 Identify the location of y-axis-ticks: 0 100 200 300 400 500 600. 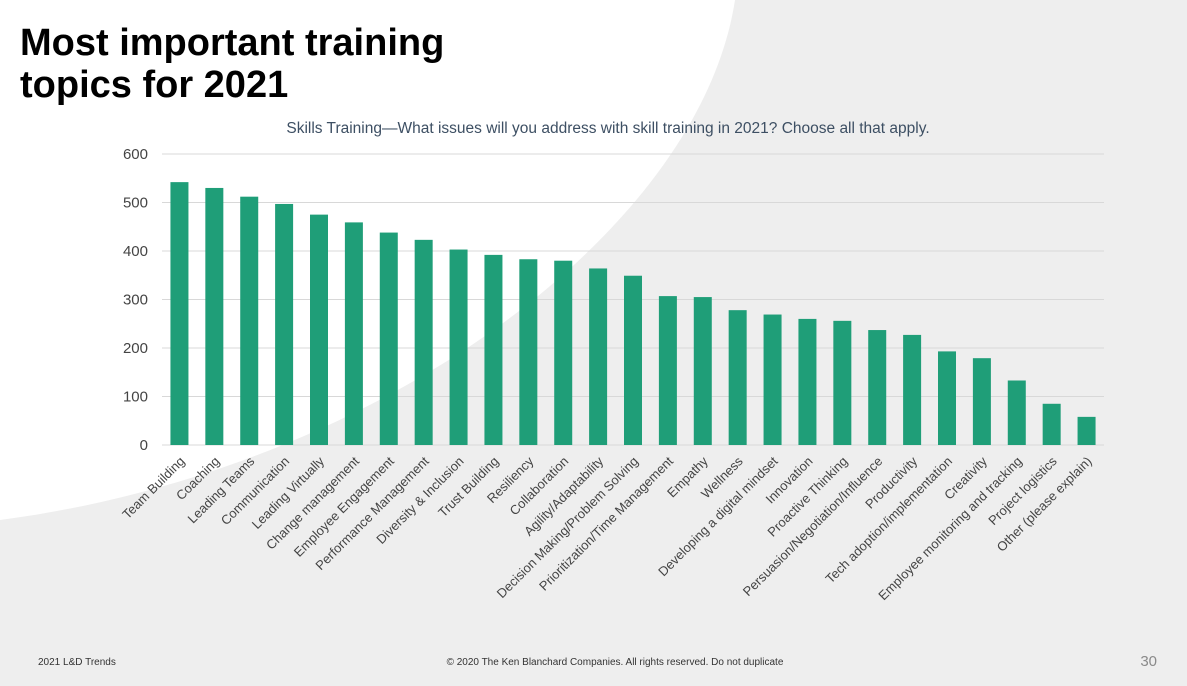
(135, 300).